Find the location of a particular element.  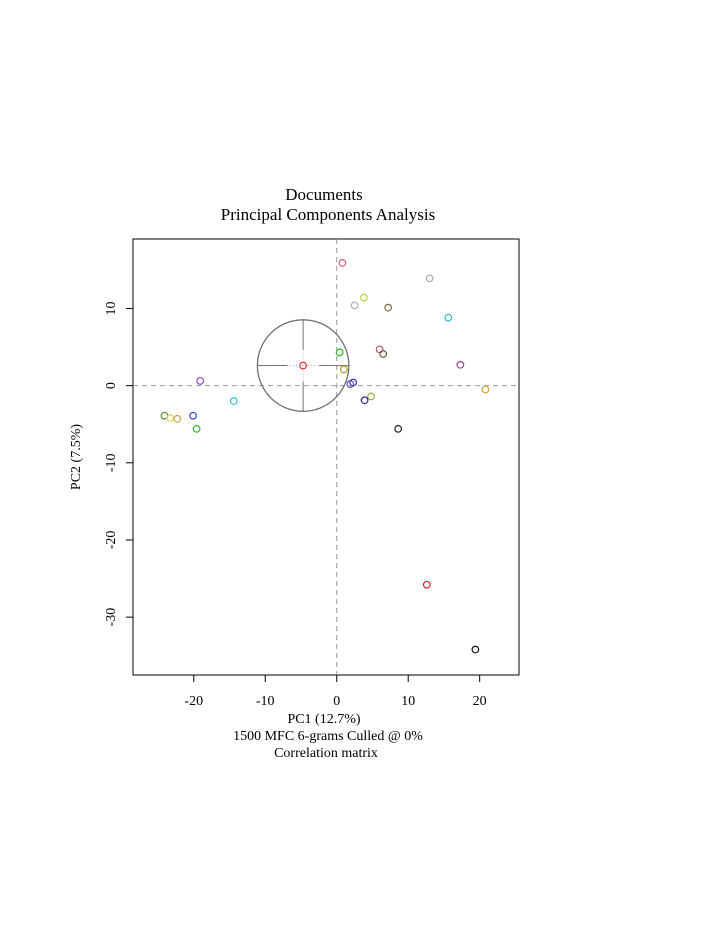

caption-line-1: 1500 MFC 6-grams Culled @ 0% is located at coordinates (328, 736).